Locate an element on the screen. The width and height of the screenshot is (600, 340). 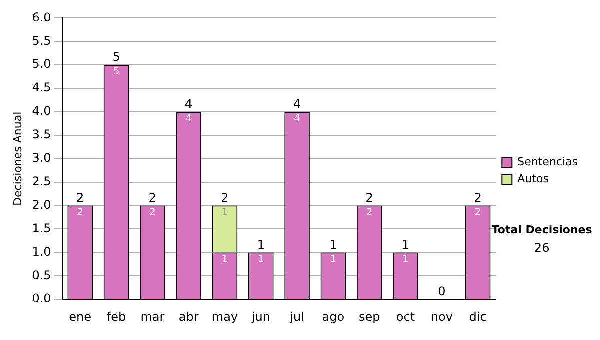
y-tick-label: 2.5 is located at coordinates (42, 181).